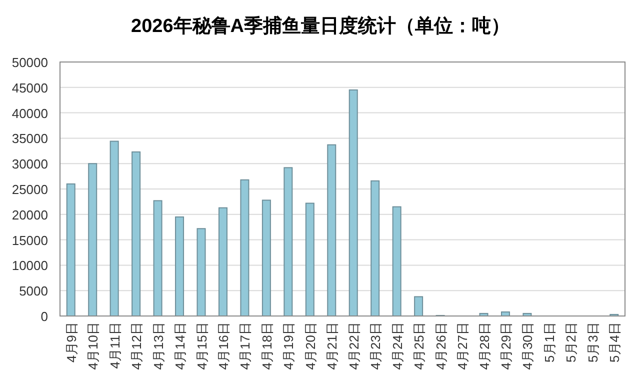 The image size is (641, 385). Describe the element at coordinates (571, 342) in the screenshot. I see `x-tick-label: 5月2日` at that location.